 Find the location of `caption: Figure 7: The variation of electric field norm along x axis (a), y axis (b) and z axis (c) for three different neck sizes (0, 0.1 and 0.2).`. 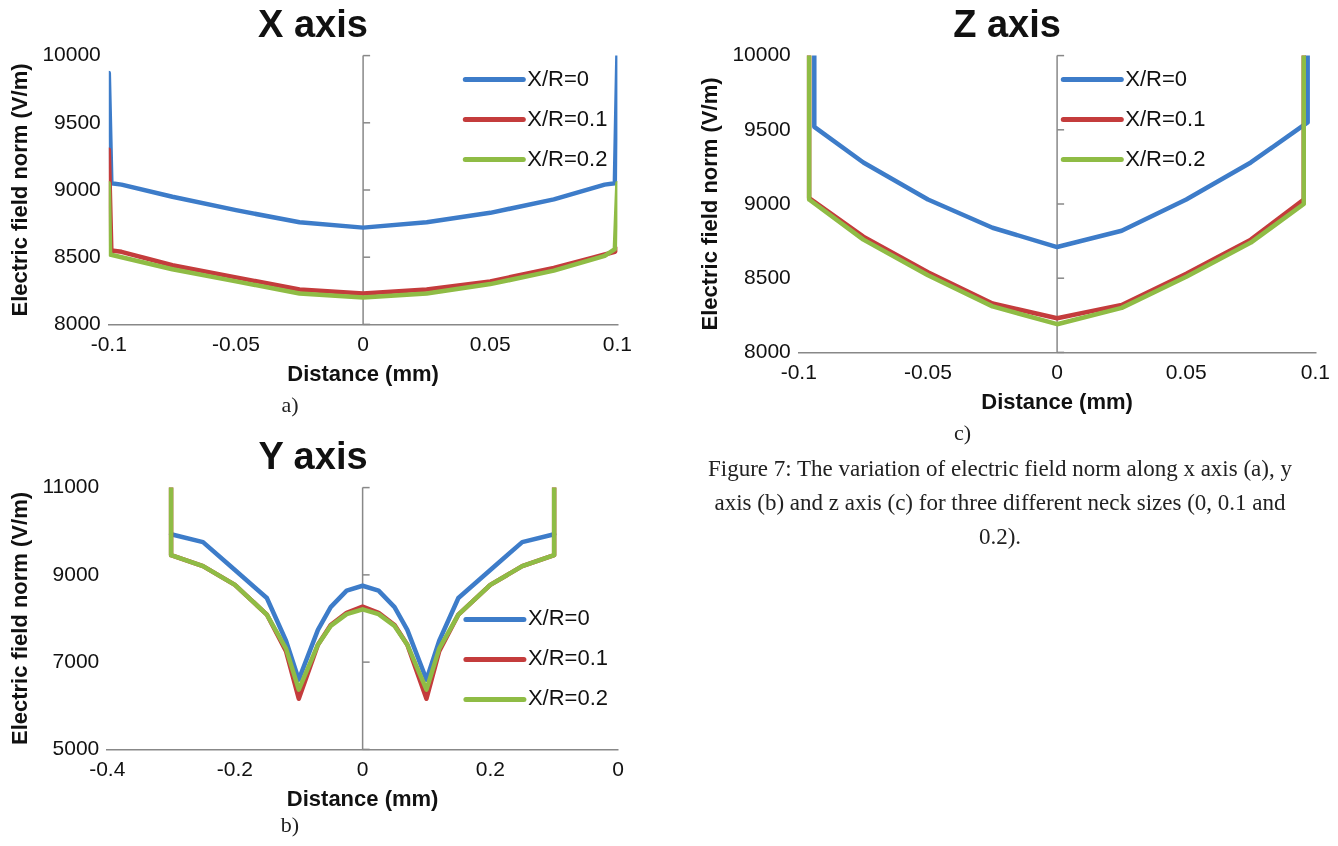

caption: Figure 7: The variation of electric field norm along x axis (a), y axis (b) and z axis (c) for three different neck sizes (0, 0.1 and 0.2). is located at coordinates (1000, 503).